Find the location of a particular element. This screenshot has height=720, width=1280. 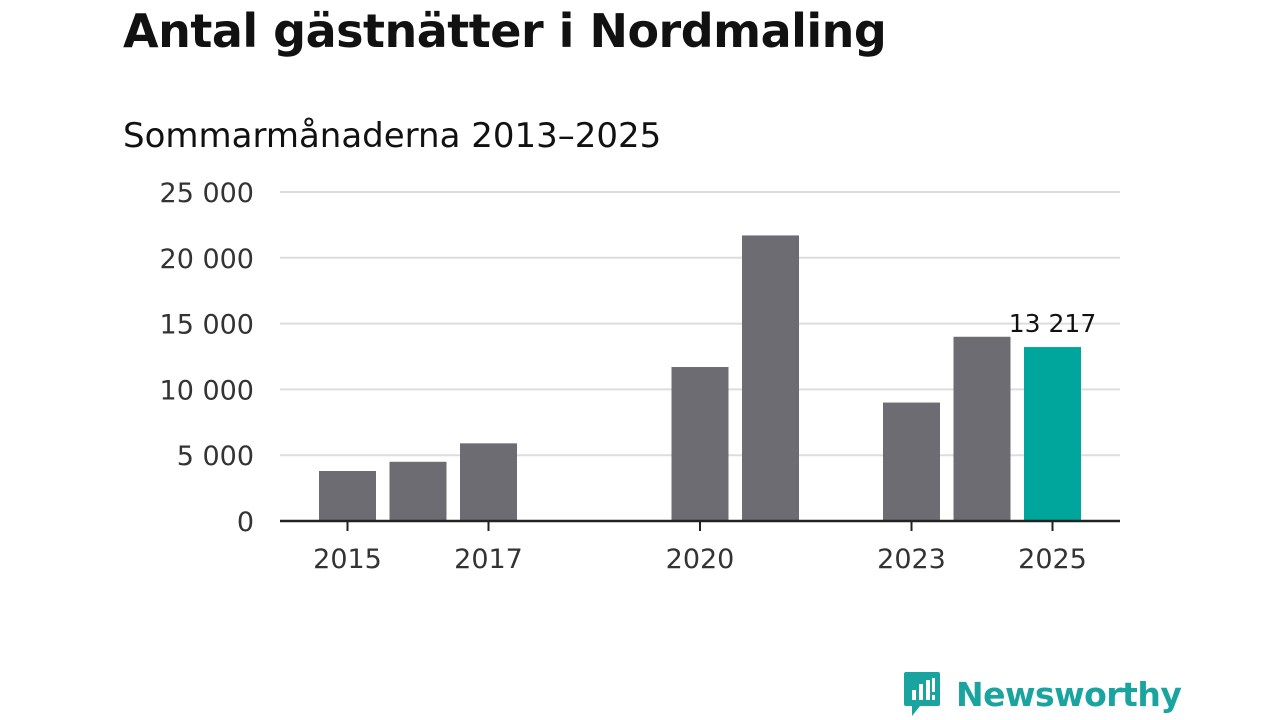

bar-2017 is located at coordinates (488, 482).